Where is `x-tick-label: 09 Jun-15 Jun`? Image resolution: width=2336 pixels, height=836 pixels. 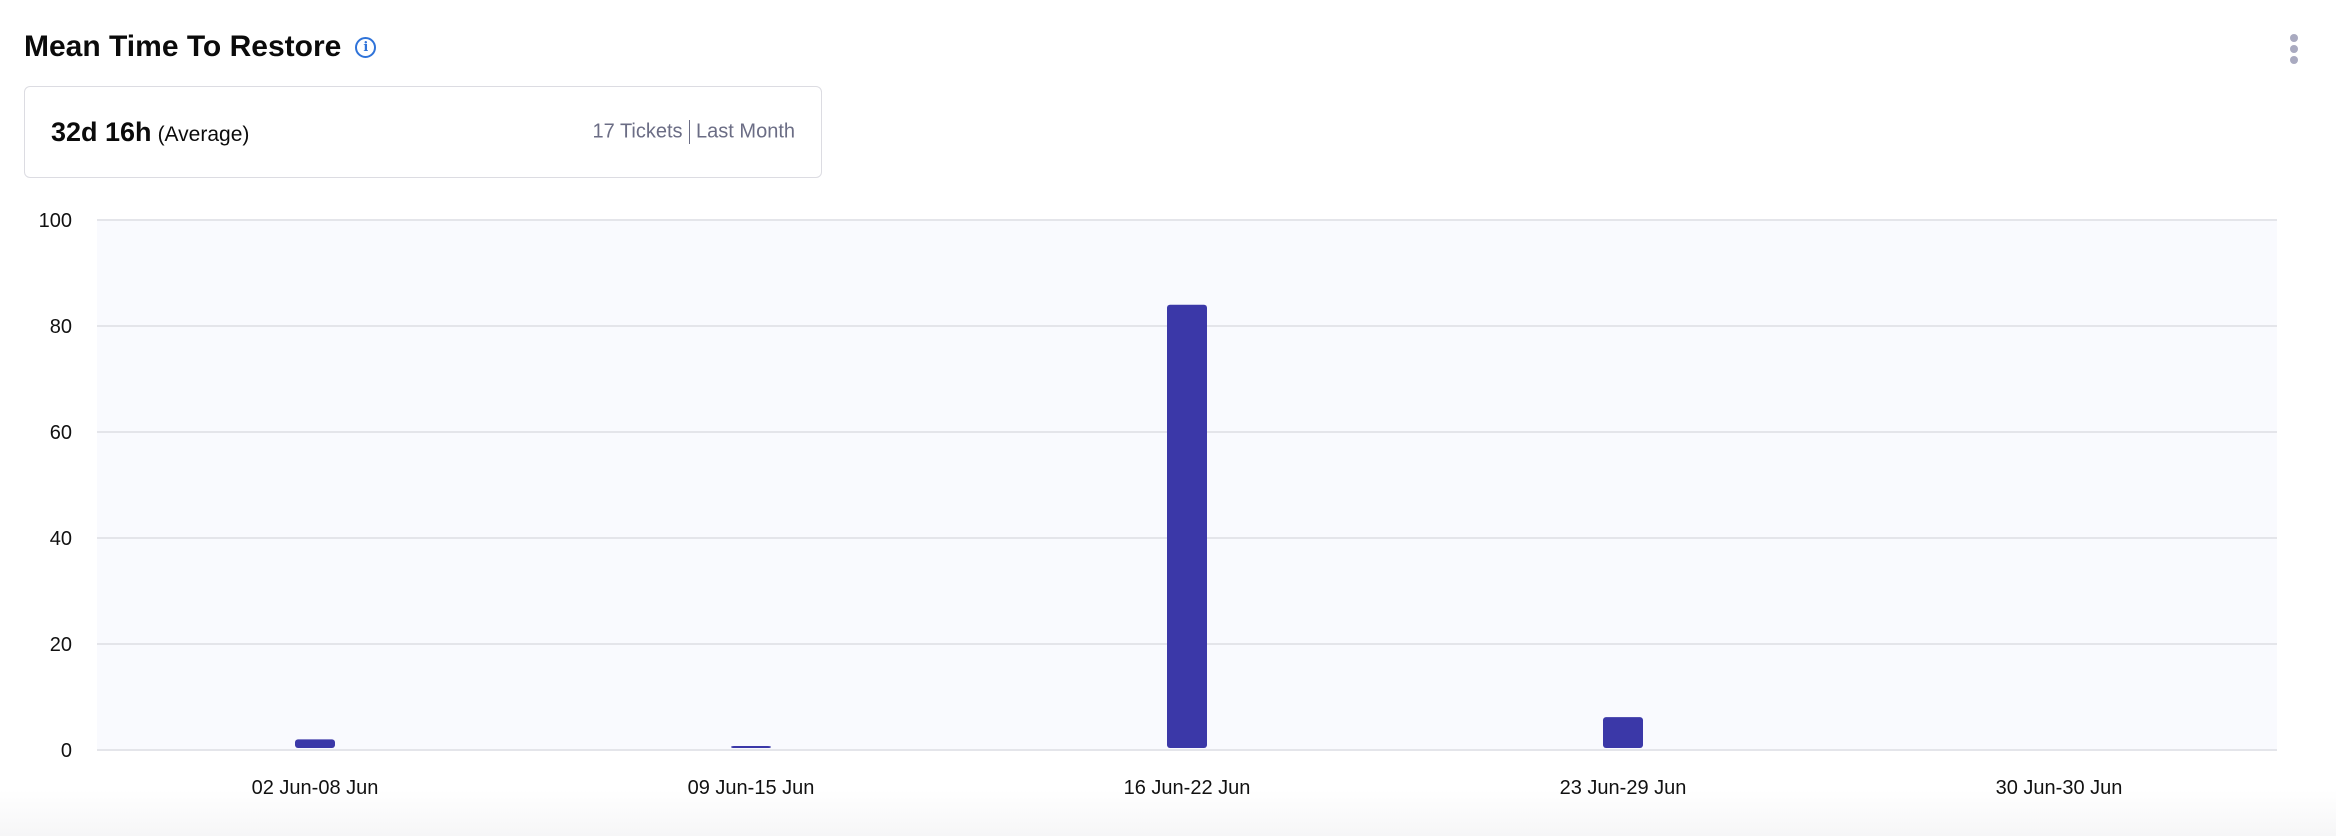 x-tick-label: 09 Jun-15 Jun is located at coordinates (751, 788).